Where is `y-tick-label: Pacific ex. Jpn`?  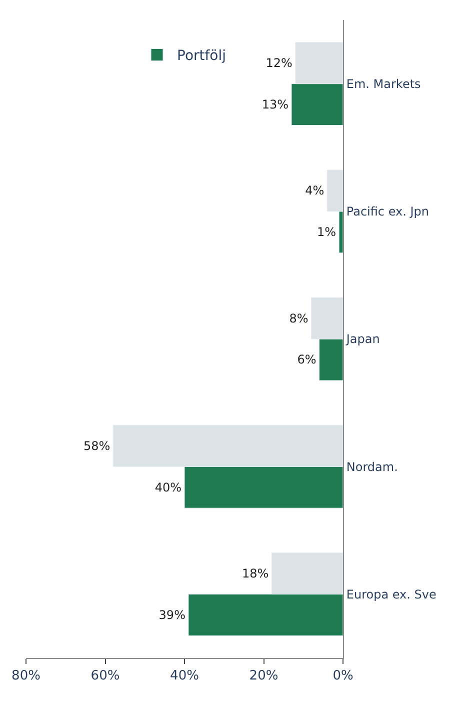 y-tick-label: Pacific ex. Jpn is located at coordinates (388, 211).